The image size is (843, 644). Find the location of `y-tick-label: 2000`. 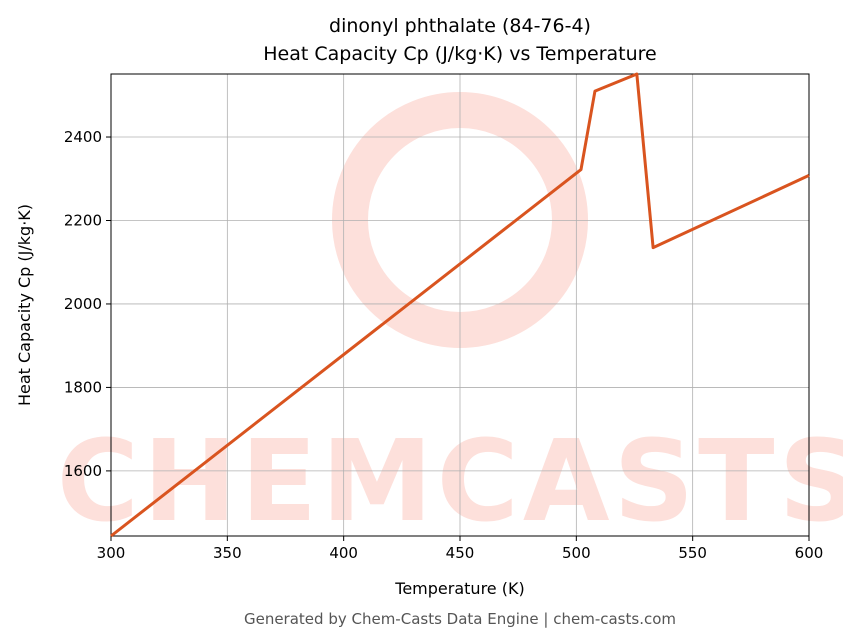

y-tick-label: 2000 is located at coordinates (83, 304).